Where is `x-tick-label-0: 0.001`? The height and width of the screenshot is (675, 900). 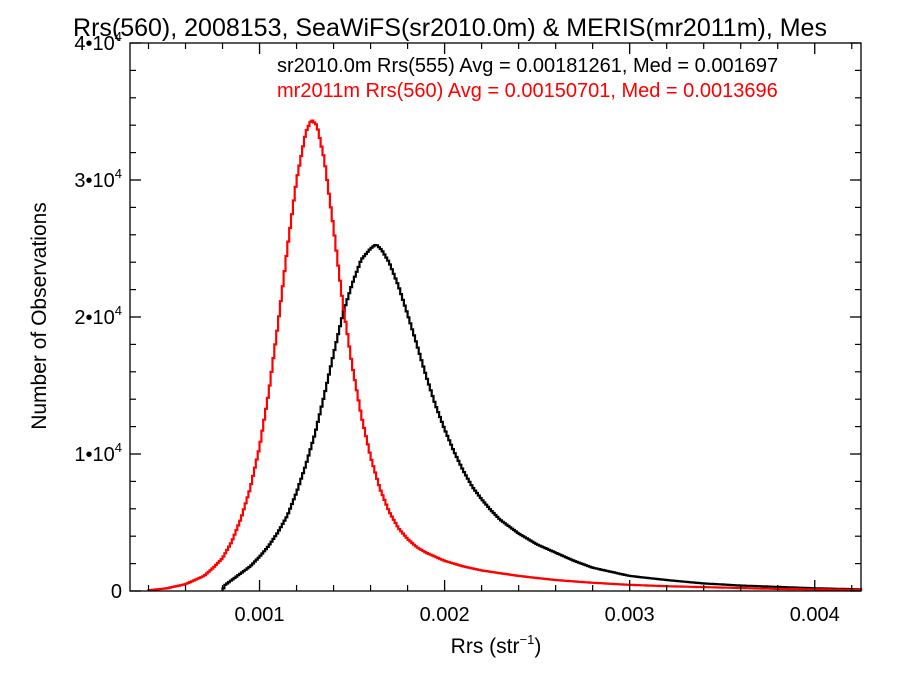
x-tick-label-0: 0.001 is located at coordinates (260, 615).